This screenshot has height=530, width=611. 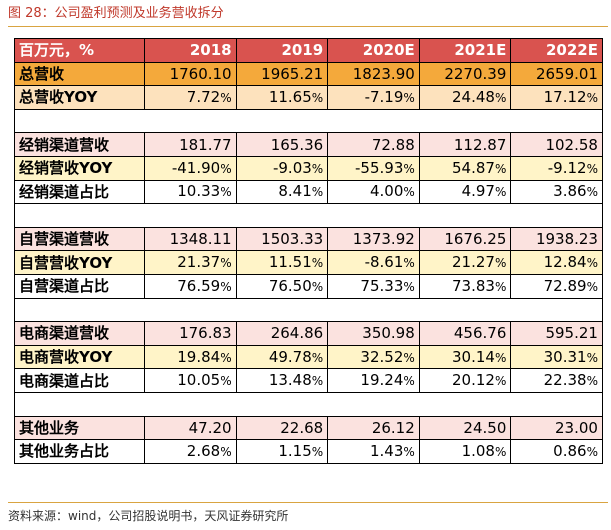 What do you see at coordinates (308, 357) in the screenshot?
I see `table-row: 电商营收YOY 19.84% 49.78% 32.52% 30.14% 30.31%` at bounding box center [308, 357].